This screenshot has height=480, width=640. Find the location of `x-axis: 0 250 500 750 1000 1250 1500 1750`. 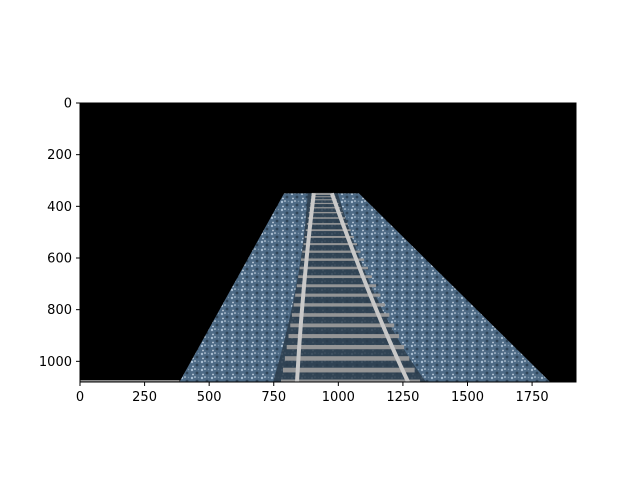

x-axis: 0 250 500 750 1000 1250 1500 1750 is located at coordinates (312, 393).